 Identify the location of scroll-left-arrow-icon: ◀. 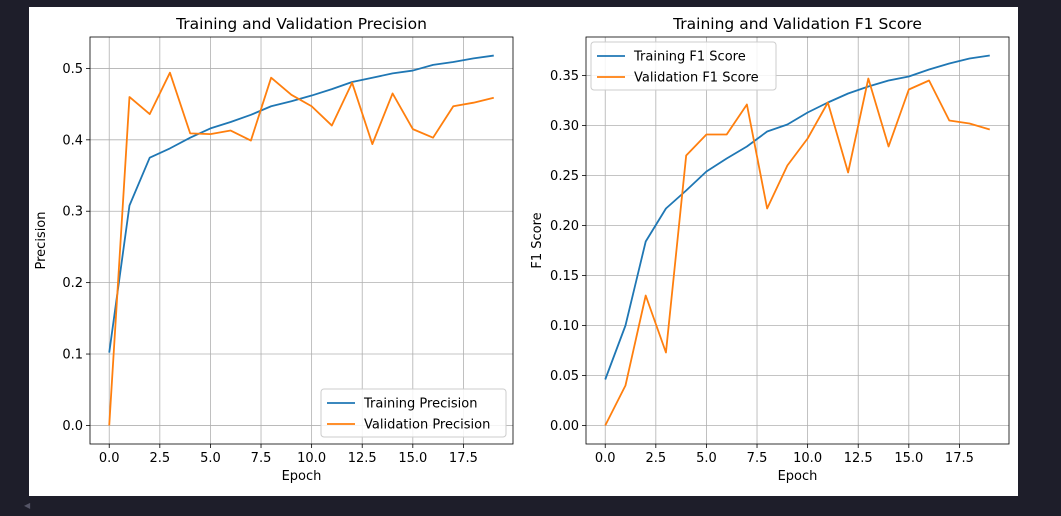
(27, 505).